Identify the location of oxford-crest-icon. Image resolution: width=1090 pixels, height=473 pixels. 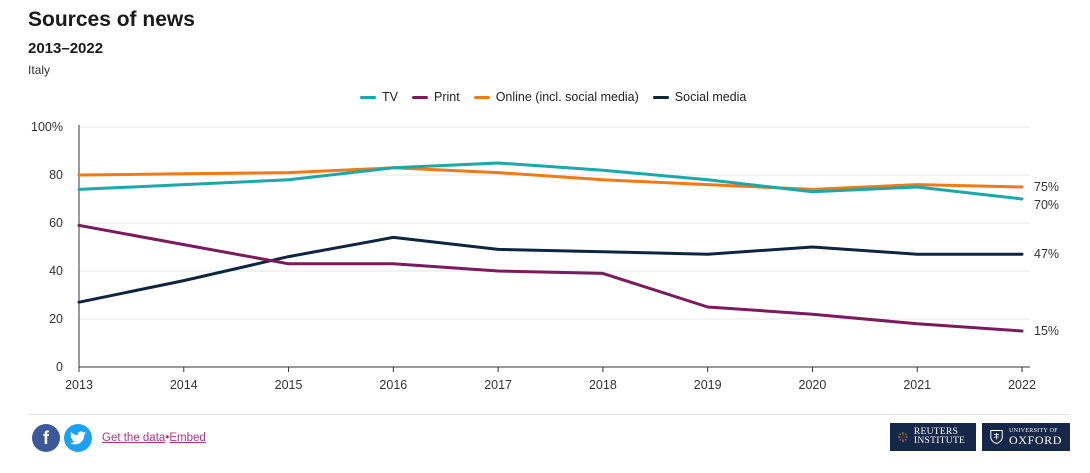
(996, 437).